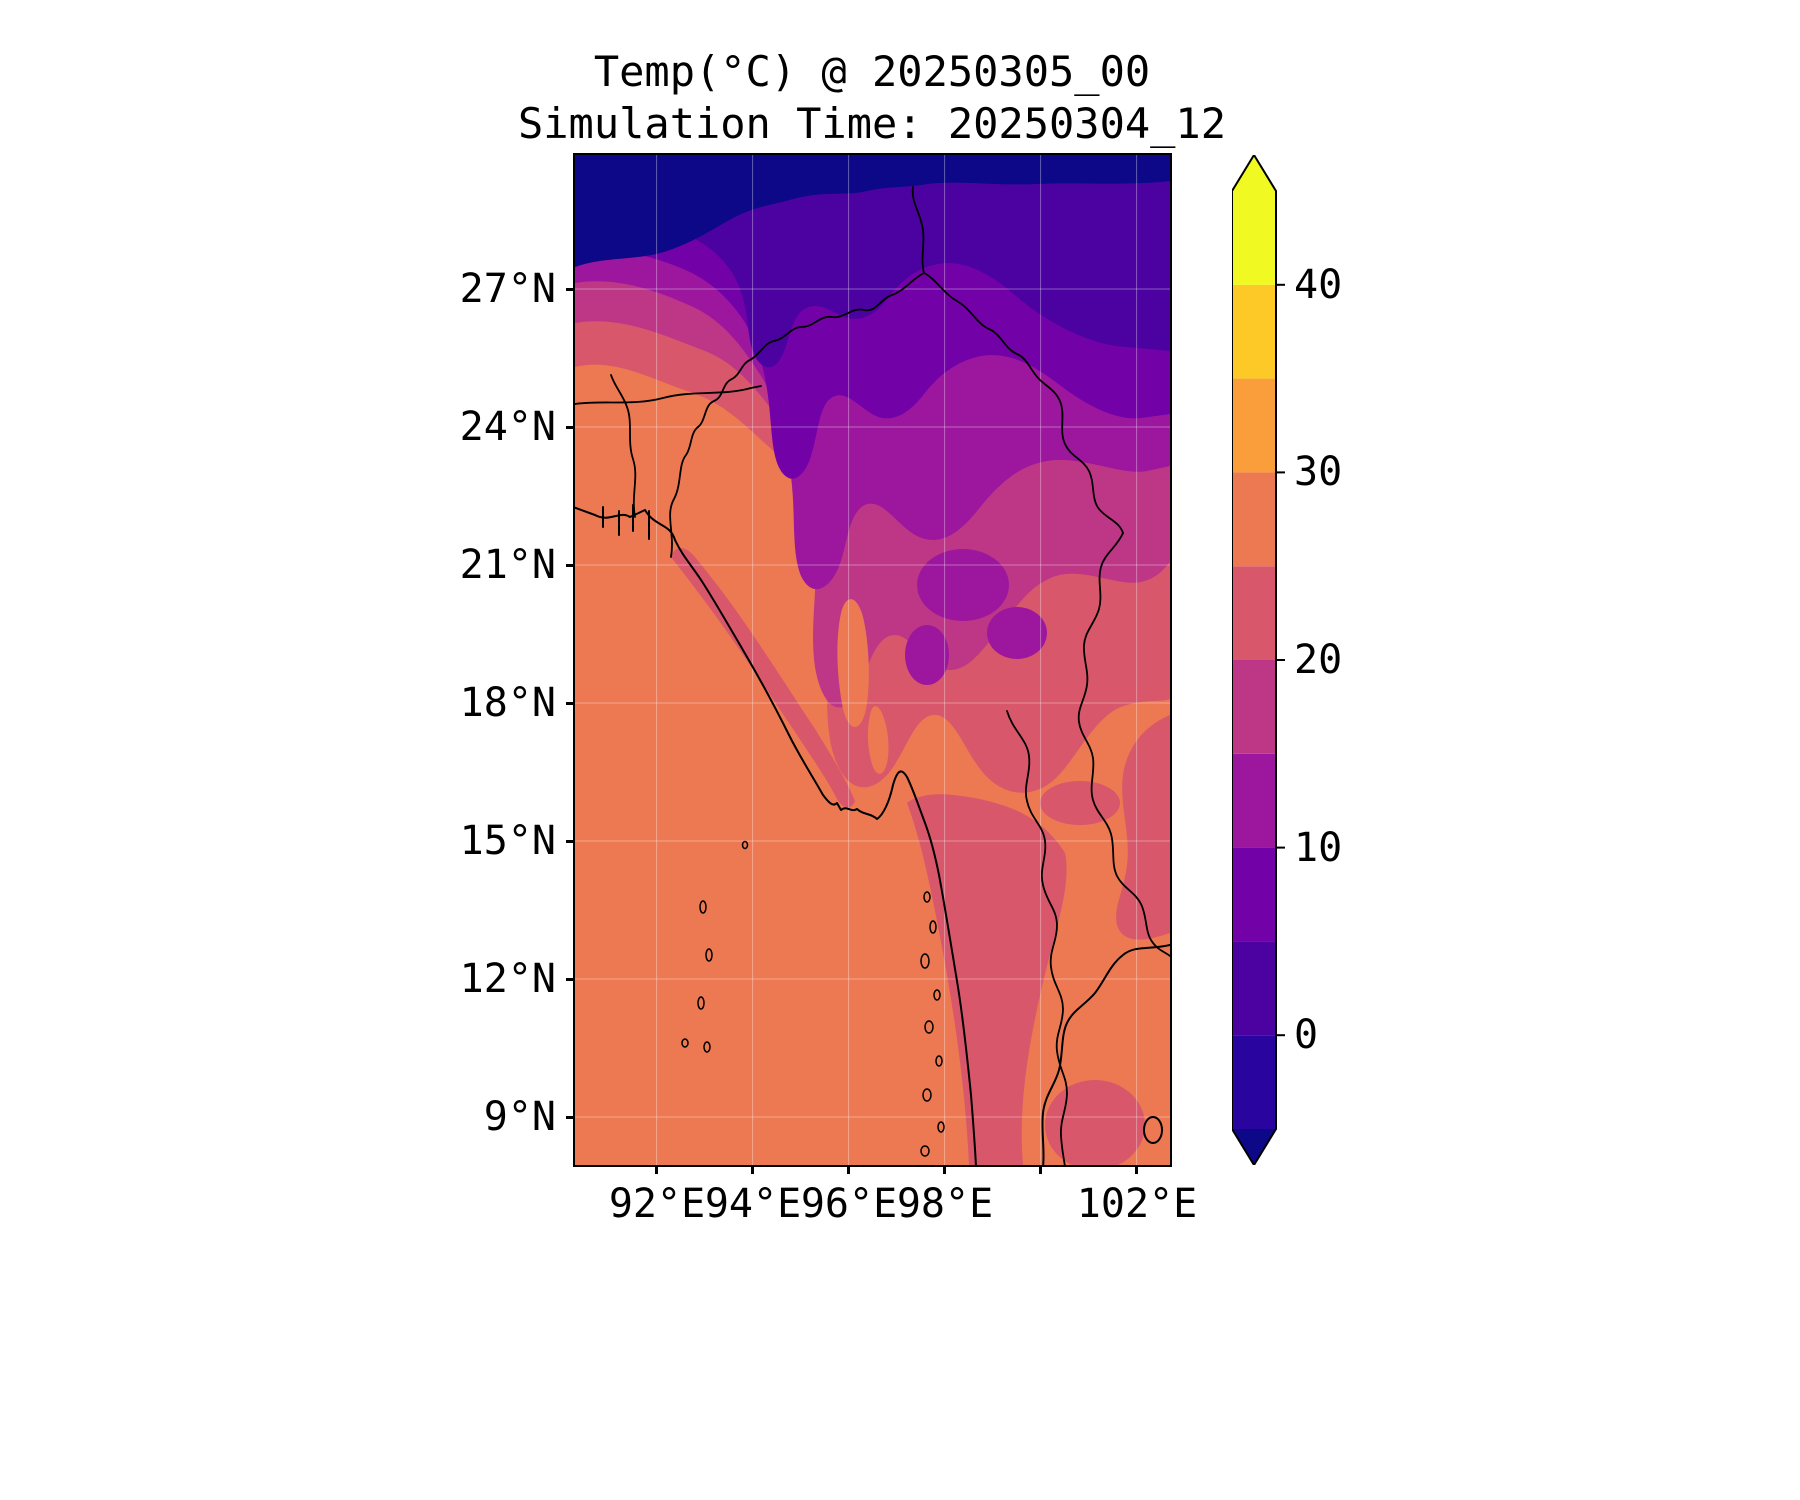 The height and width of the screenshot is (1500, 1800). Describe the element at coordinates (507, 427) in the screenshot. I see `y-tick-label: 24°N` at that location.